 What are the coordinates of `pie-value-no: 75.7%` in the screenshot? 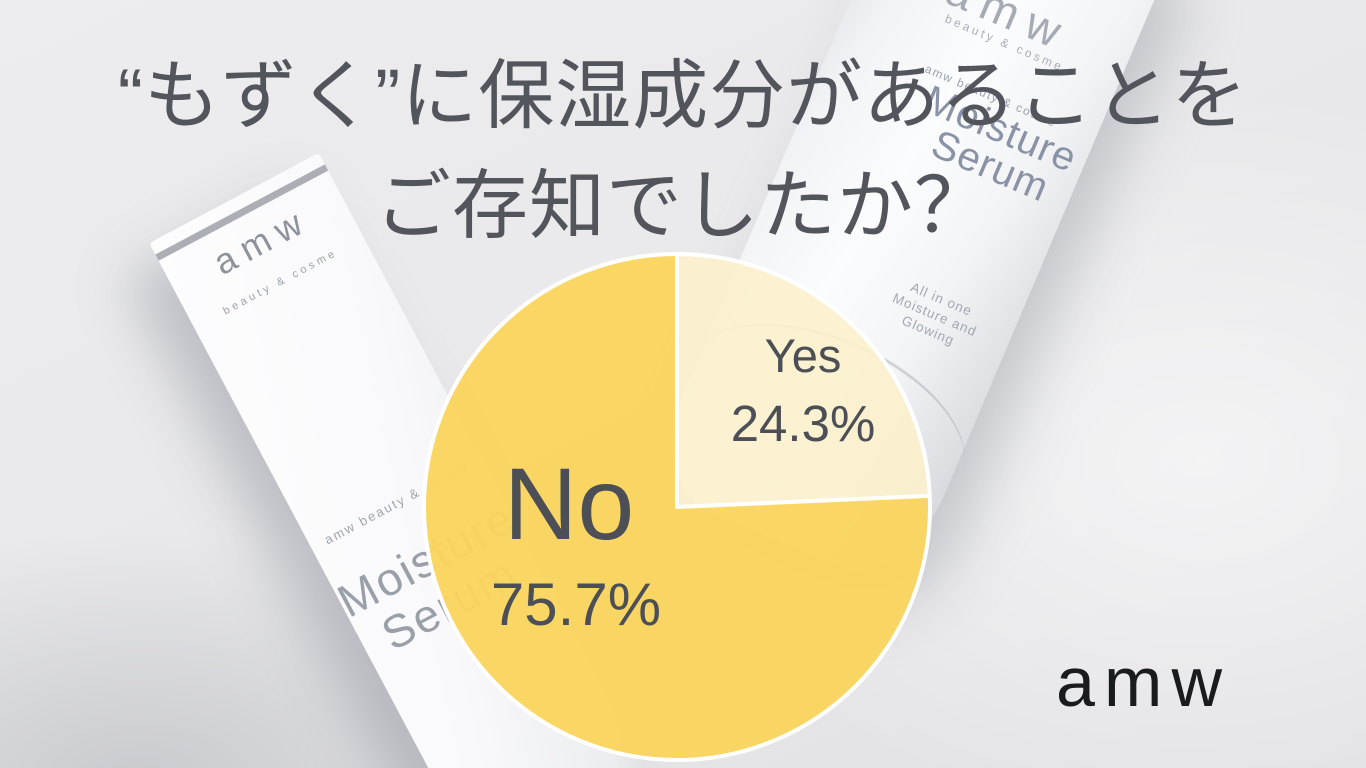 It's located at (576, 604).